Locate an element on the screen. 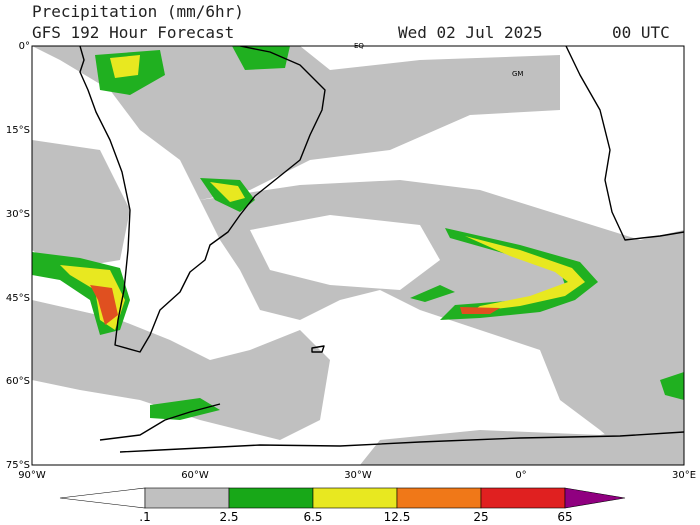 The image size is (700, 525). longitude-axis: 90°W 60°W 30°W 0° 30°E is located at coordinates (357, 475).